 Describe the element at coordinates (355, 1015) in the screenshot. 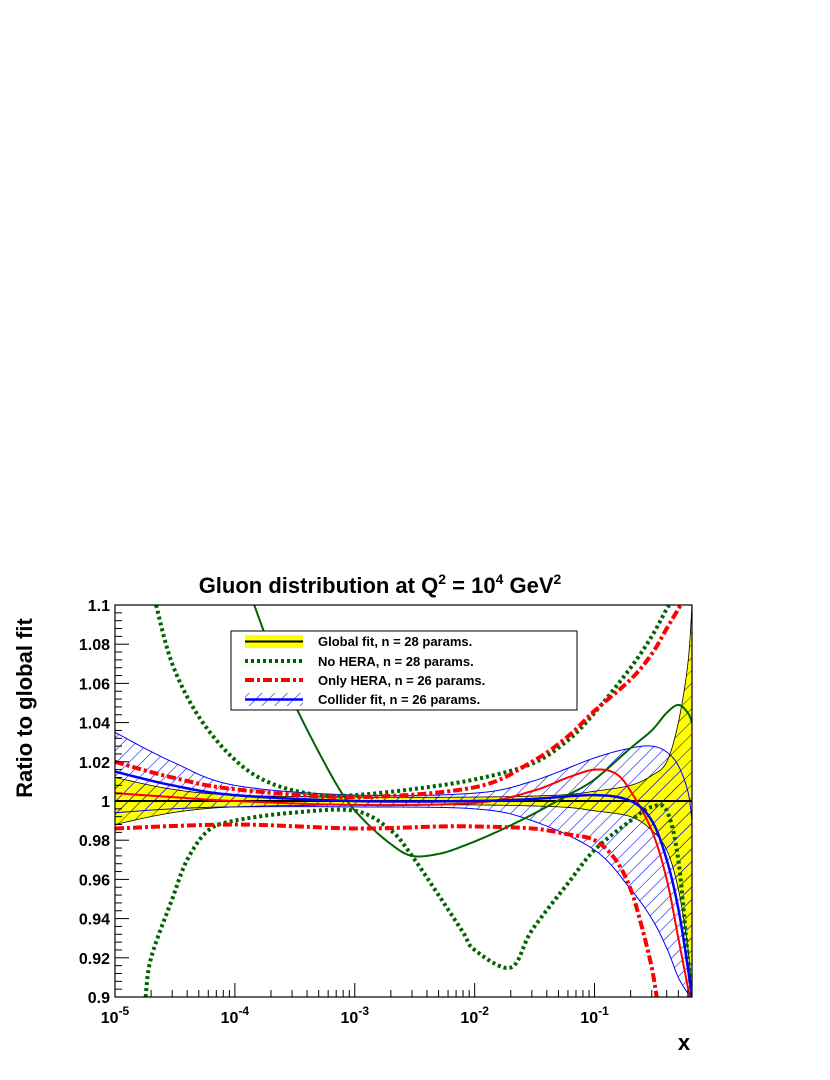

I see `x-tick-label: 10⁻³` at that location.